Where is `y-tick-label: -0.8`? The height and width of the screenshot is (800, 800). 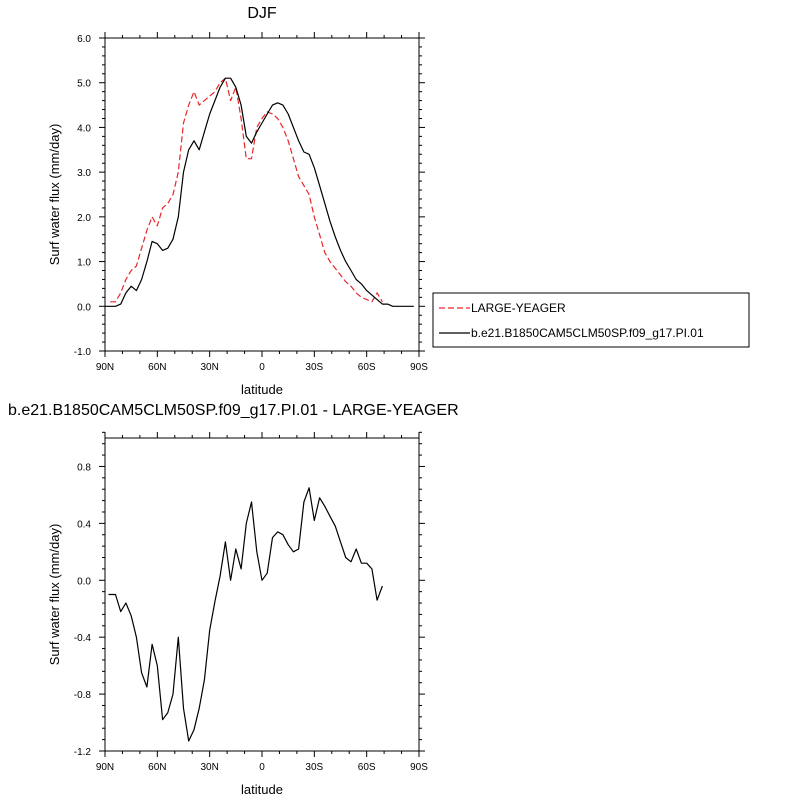
y-tick-label: -0.8 is located at coordinates (83, 695).